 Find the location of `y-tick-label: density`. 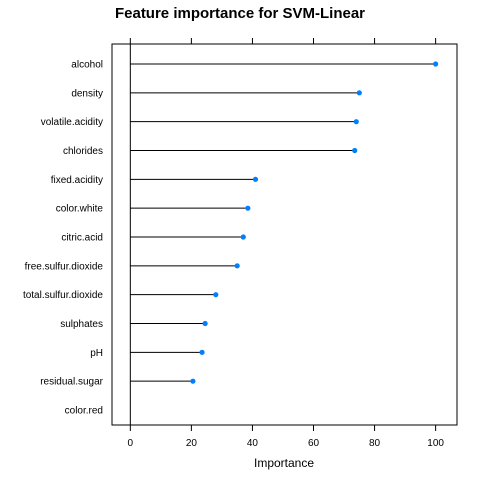

y-tick-label: density is located at coordinates (87, 93).